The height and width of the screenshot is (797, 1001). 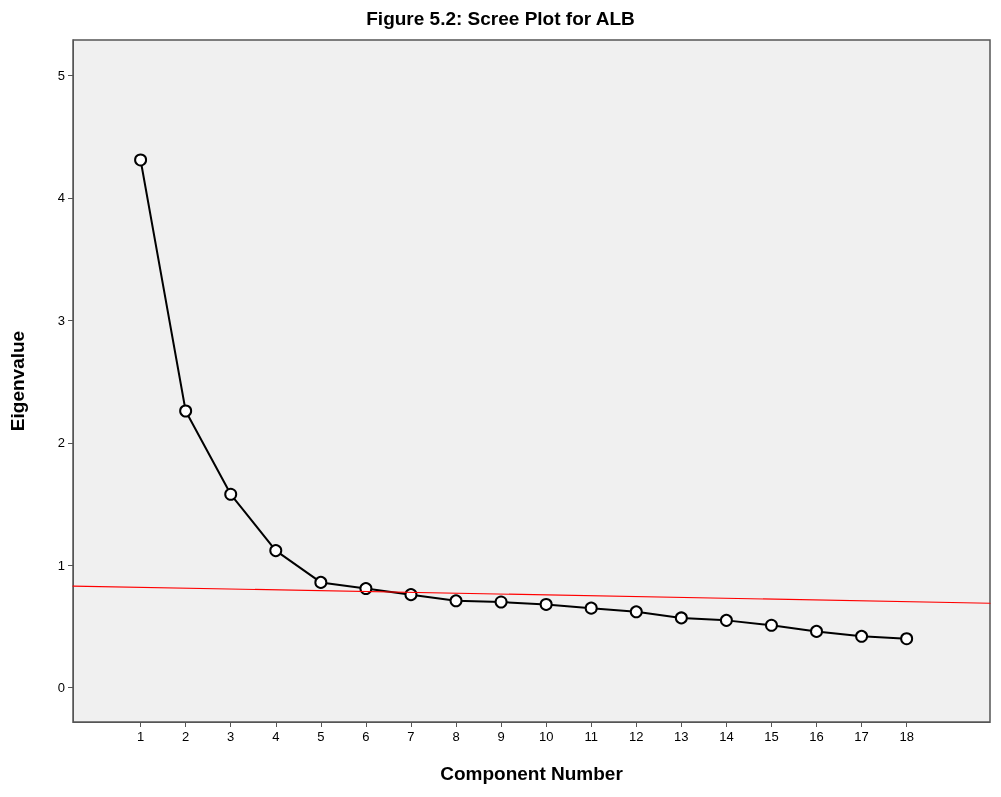 I want to click on x-tick-label: 11, so click(x=591, y=736).